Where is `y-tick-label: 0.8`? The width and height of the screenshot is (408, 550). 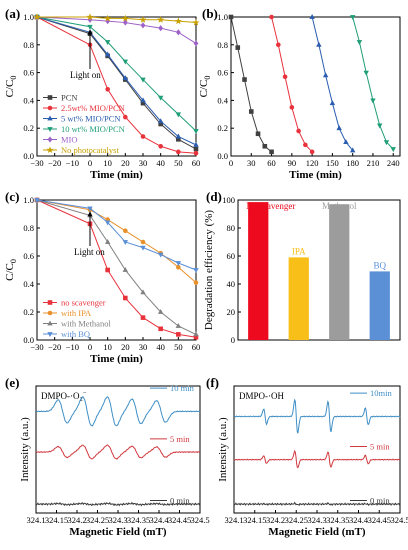
y-tick-label: 0.8 is located at coordinates (222, 45).